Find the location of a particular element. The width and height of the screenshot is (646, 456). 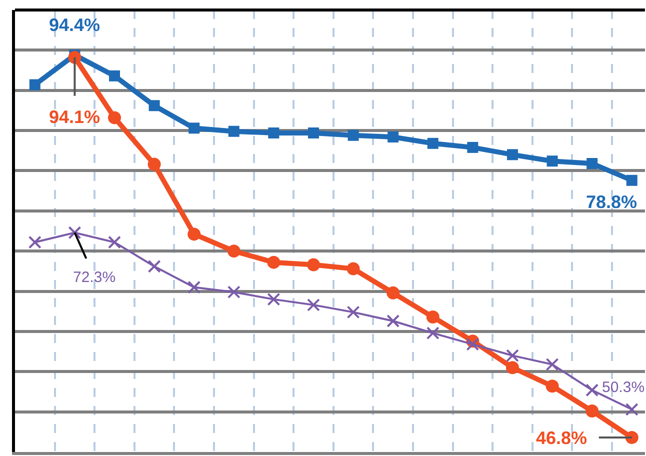

data-label: 94.1% is located at coordinates (74, 117).